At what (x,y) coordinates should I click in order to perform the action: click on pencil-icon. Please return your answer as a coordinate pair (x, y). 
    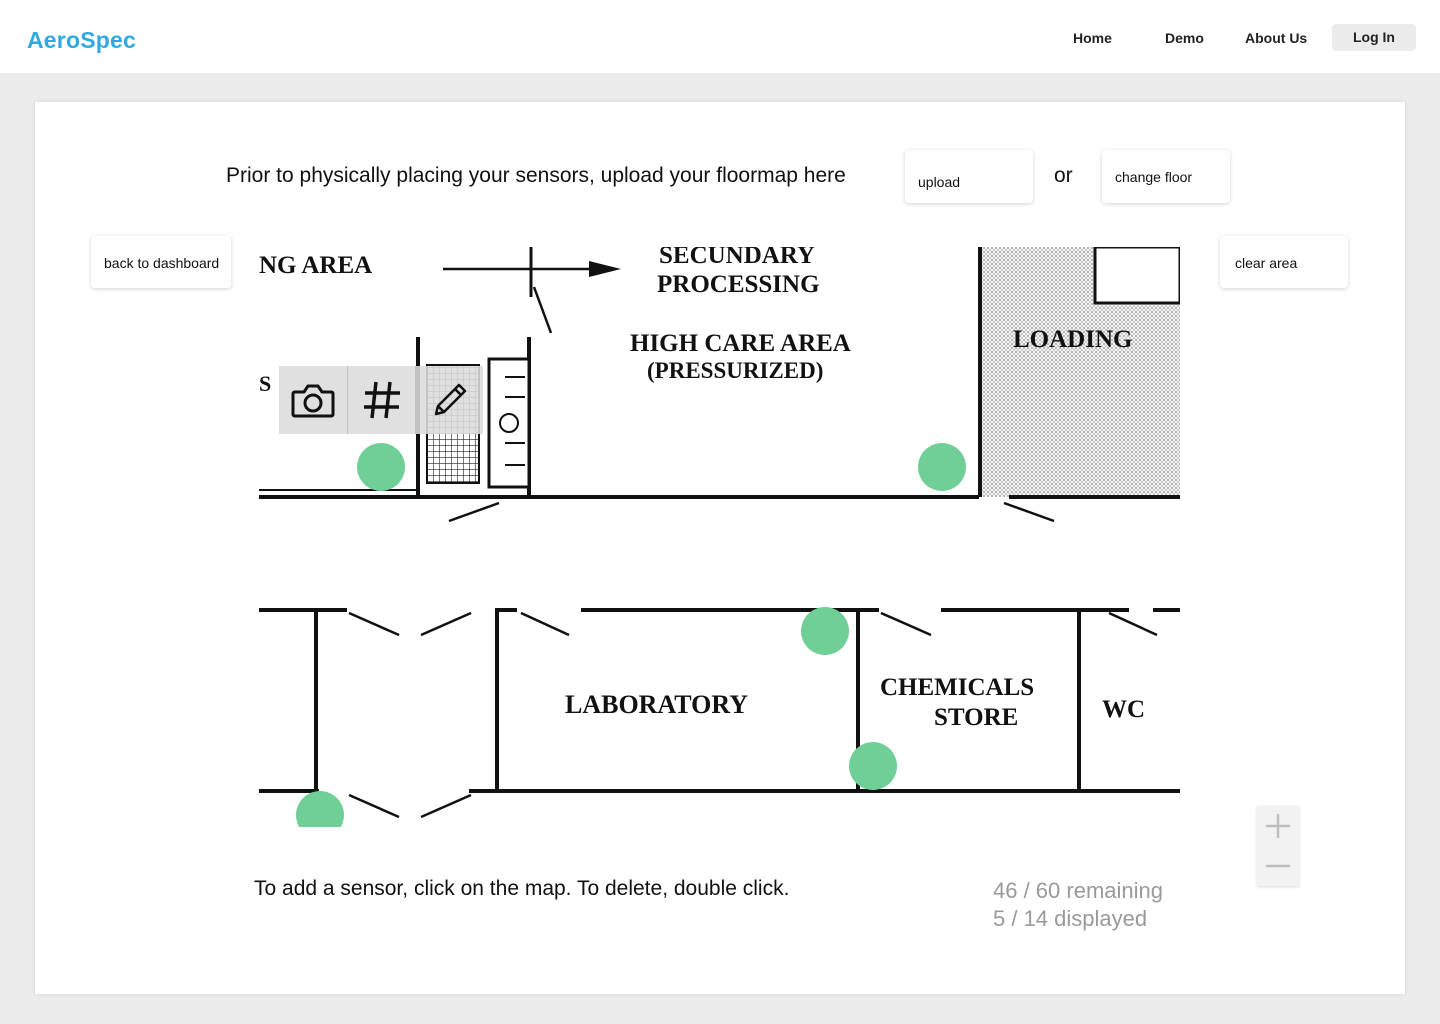
    Looking at the image, I should click on (450, 399).